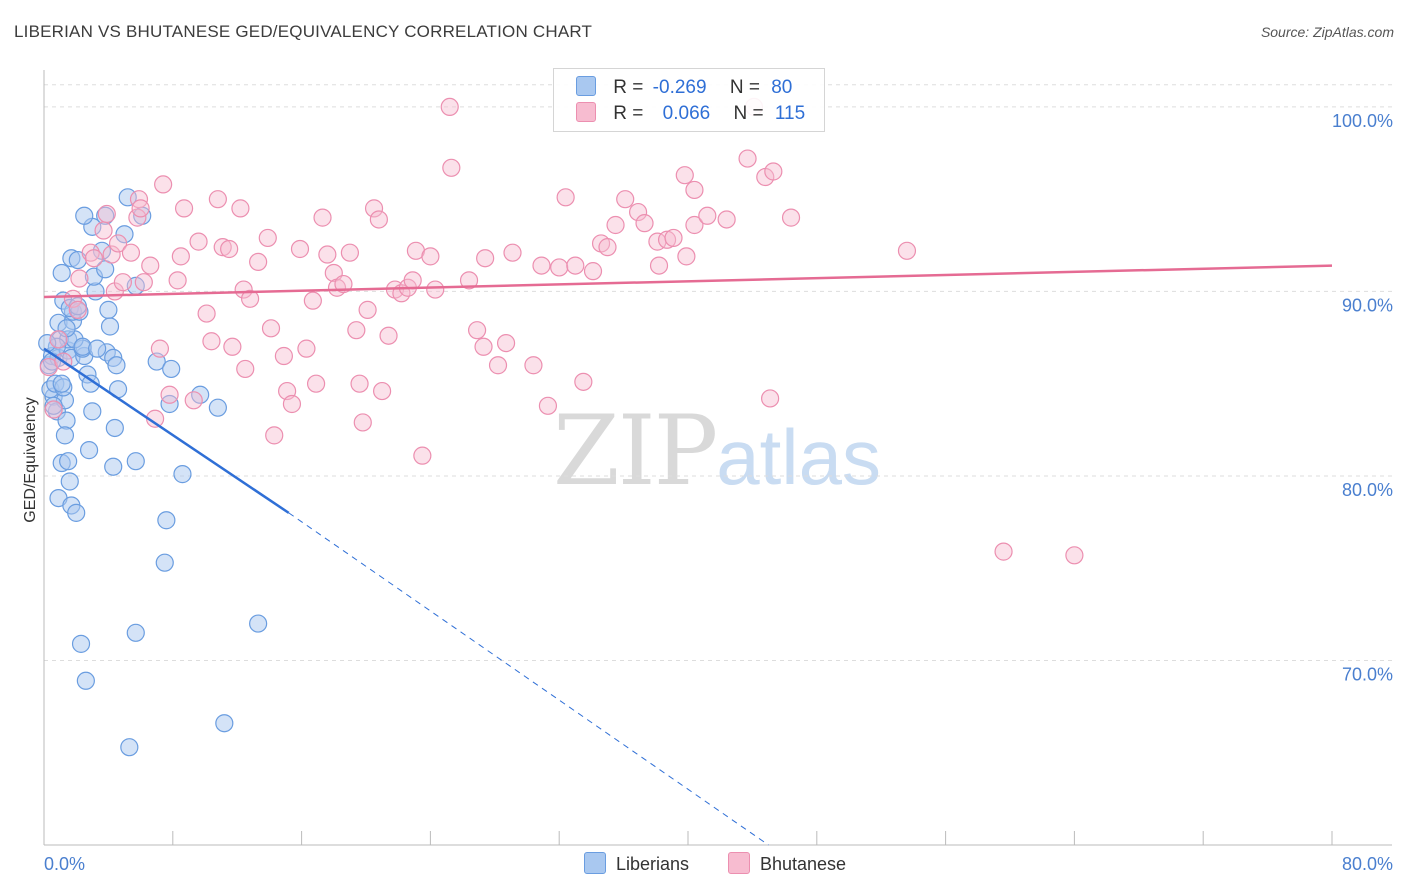 This screenshot has width=1406, height=892. What do you see at coordinates (628, 113) in the screenshot?
I see `legend-r-label: R =` at bounding box center [628, 113].